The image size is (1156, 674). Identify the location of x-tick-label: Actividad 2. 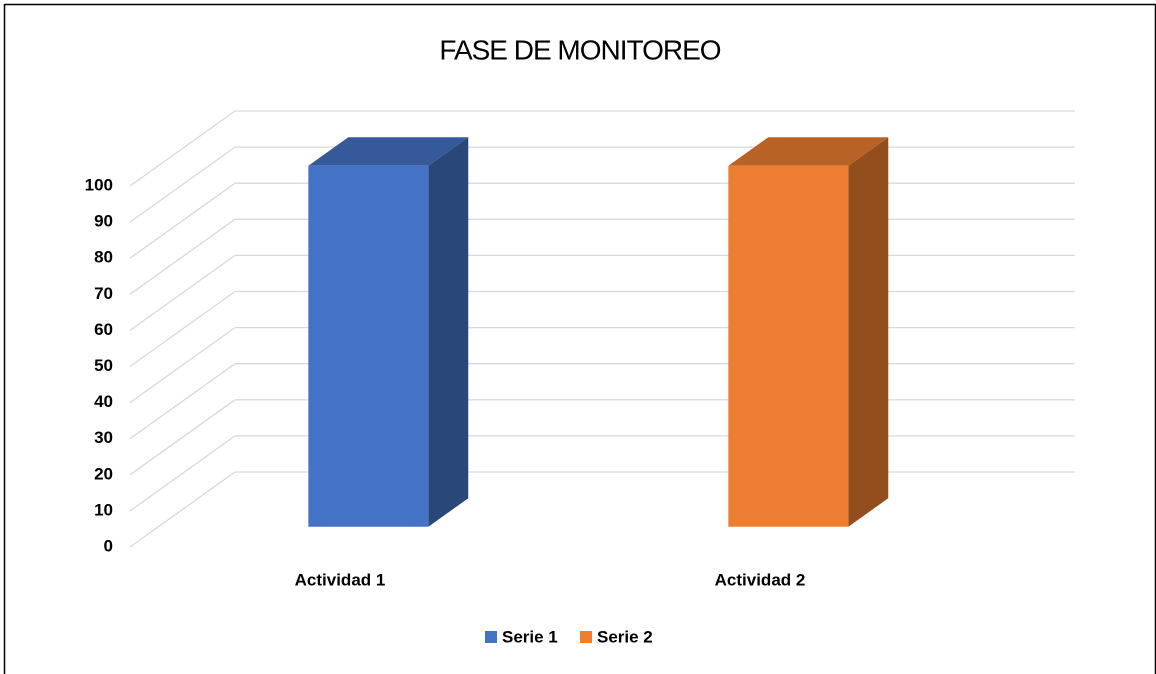
(760, 579).